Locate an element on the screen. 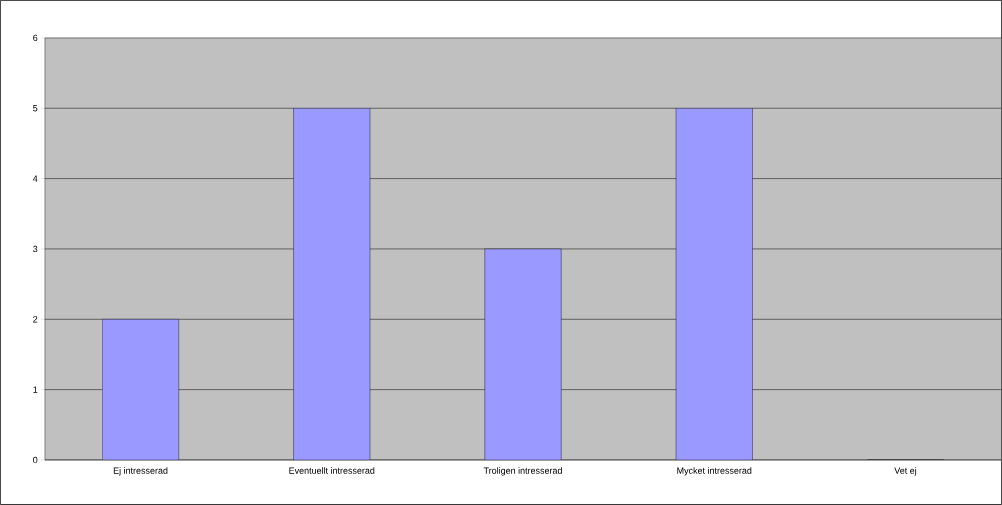 Image resolution: width=1002 pixels, height=505 pixels. x-tick-label: Eventuellt intresserad is located at coordinates (332, 470).